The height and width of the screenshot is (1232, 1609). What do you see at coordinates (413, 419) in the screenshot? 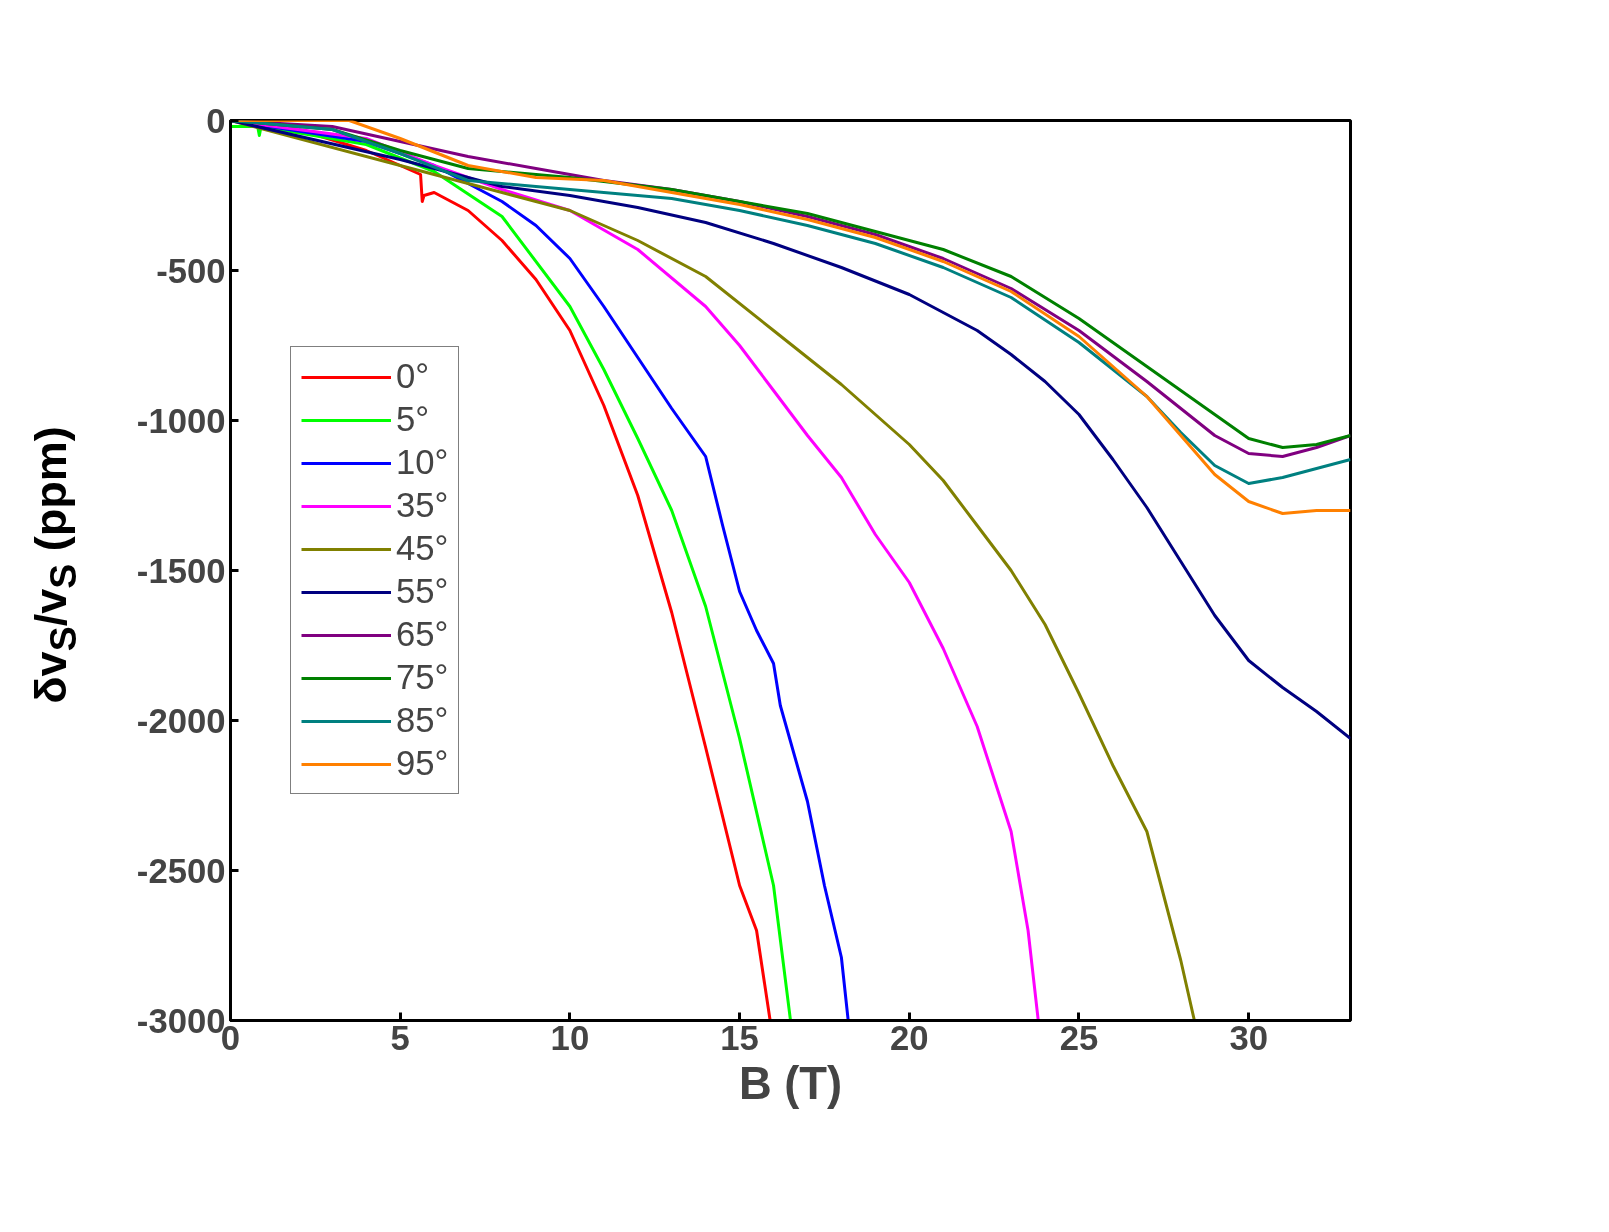
I see `legend-label: 5°` at bounding box center [413, 419].